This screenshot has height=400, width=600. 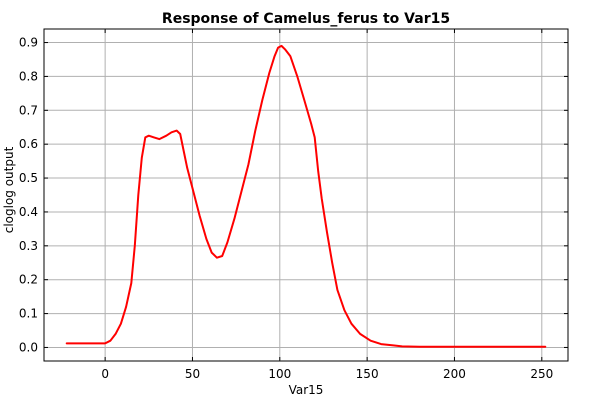 What do you see at coordinates (9, 189) in the screenshot?
I see `y-axis-label: cloglog output` at bounding box center [9, 189].